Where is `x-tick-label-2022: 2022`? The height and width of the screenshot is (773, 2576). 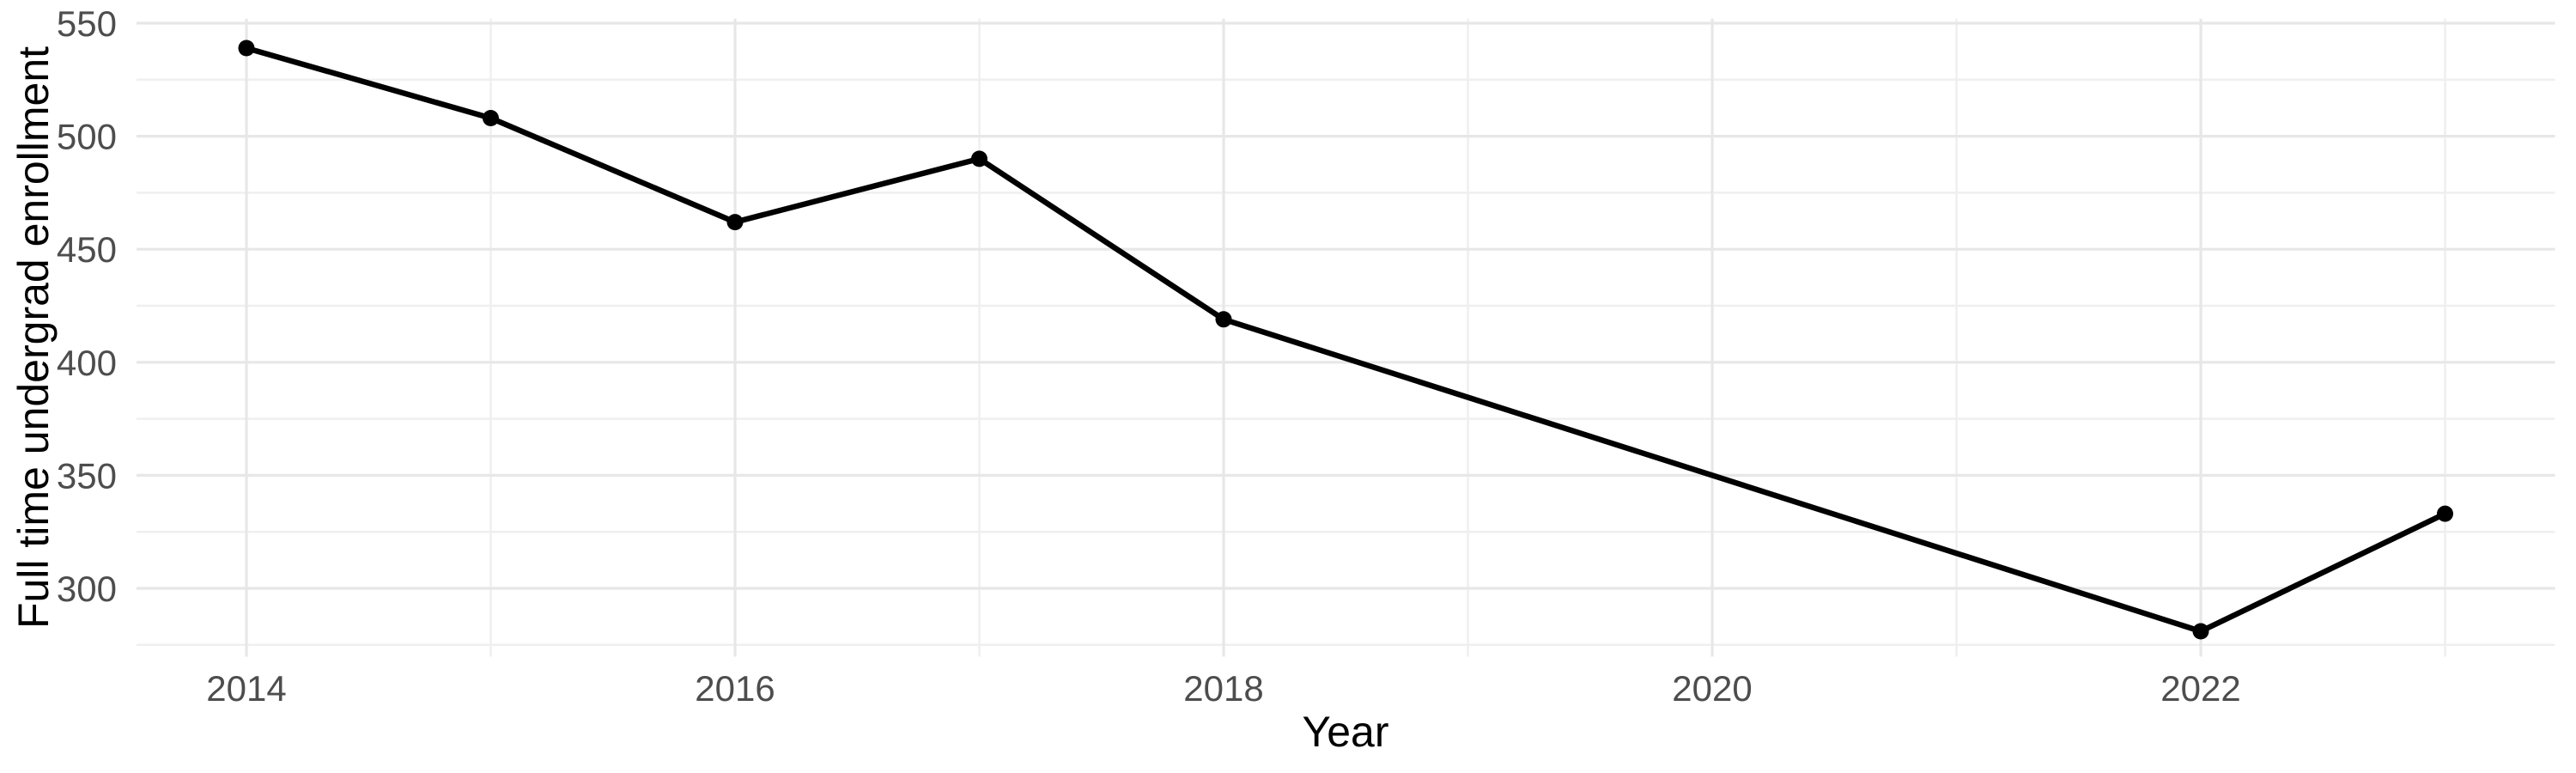
x-tick-label-2022: 2022 is located at coordinates (2200, 688).